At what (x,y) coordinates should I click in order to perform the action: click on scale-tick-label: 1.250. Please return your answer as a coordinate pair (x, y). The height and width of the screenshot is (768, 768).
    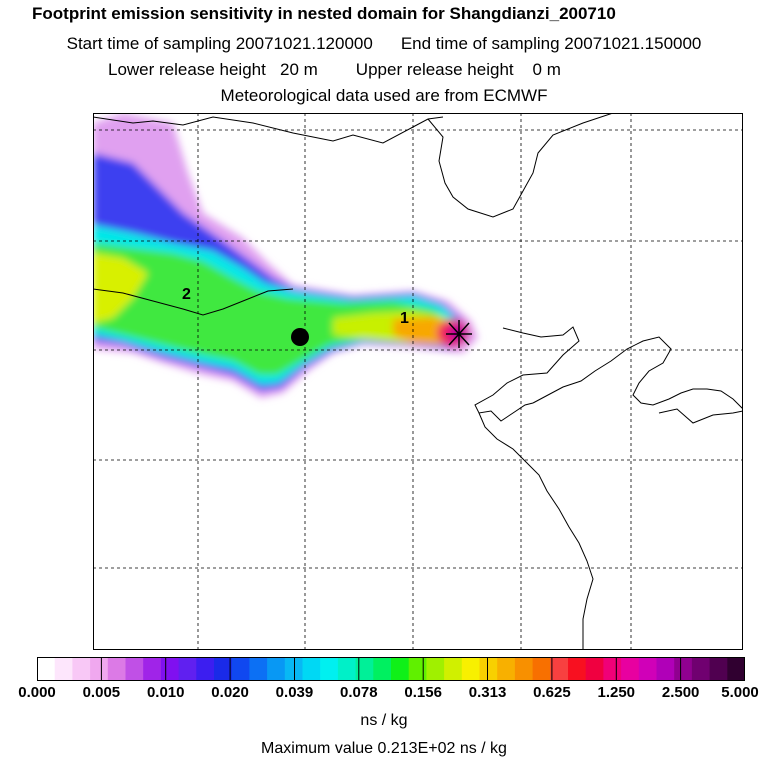
    Looking at the image, I should click on (616, 692).